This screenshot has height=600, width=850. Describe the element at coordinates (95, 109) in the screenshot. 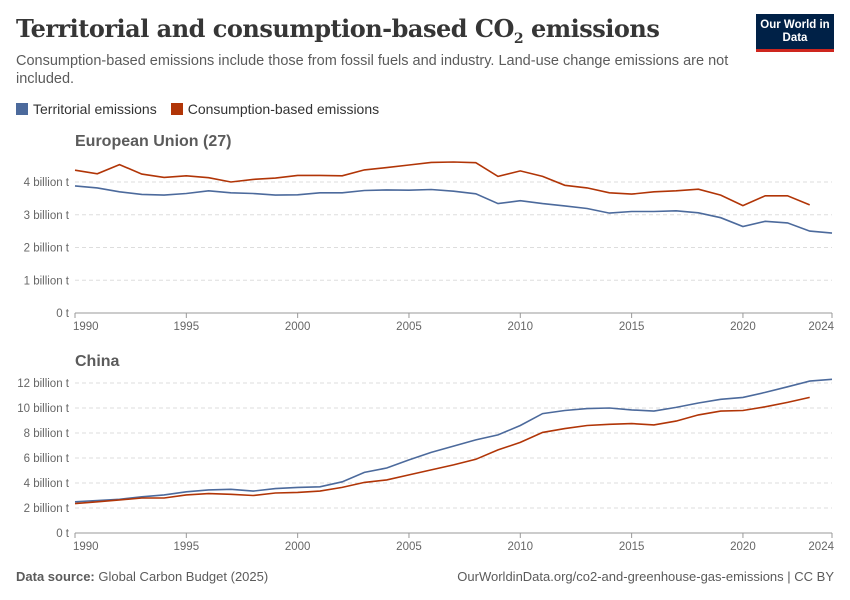

I see `legend-label: Territorial emissions` at that location.